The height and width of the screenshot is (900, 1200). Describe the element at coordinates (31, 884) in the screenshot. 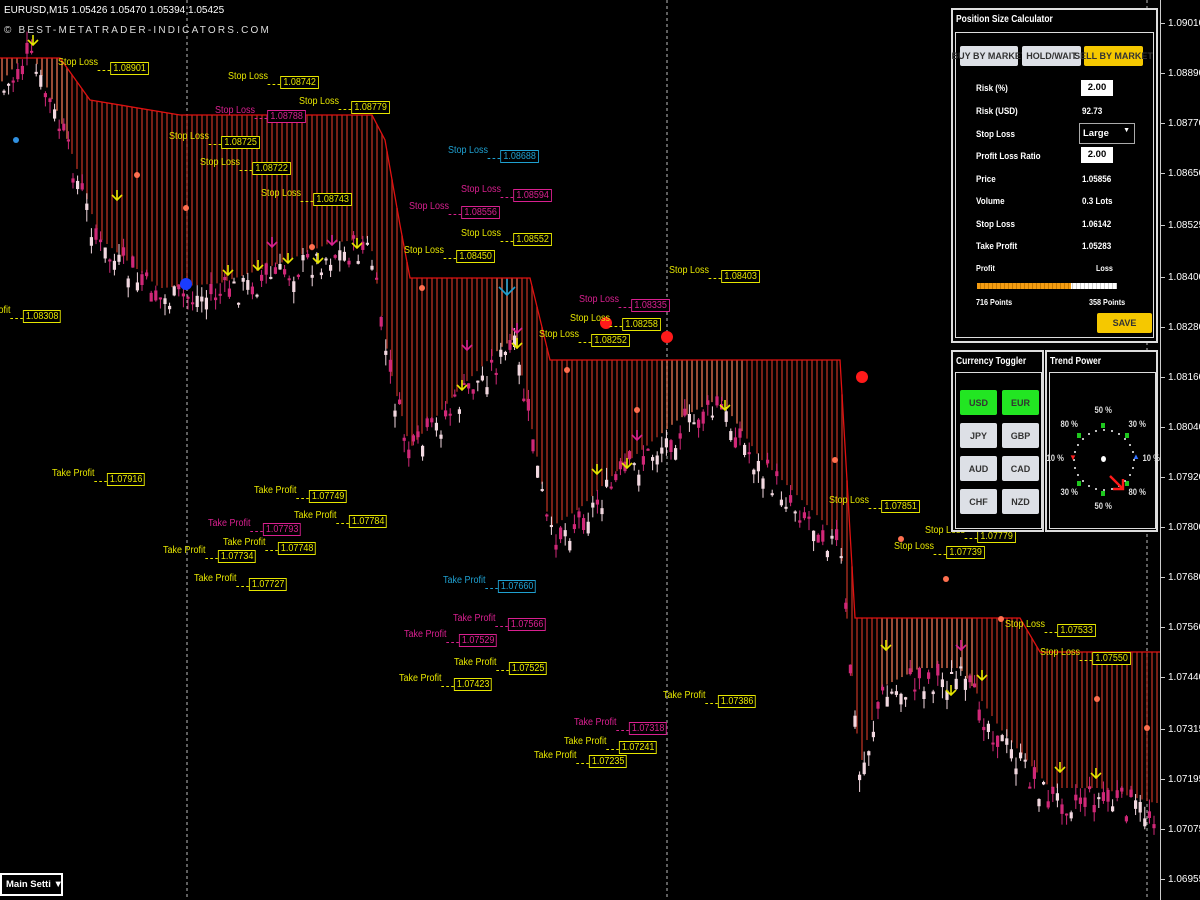

I see `main-settings-button: Main Setti ▼` at that location.